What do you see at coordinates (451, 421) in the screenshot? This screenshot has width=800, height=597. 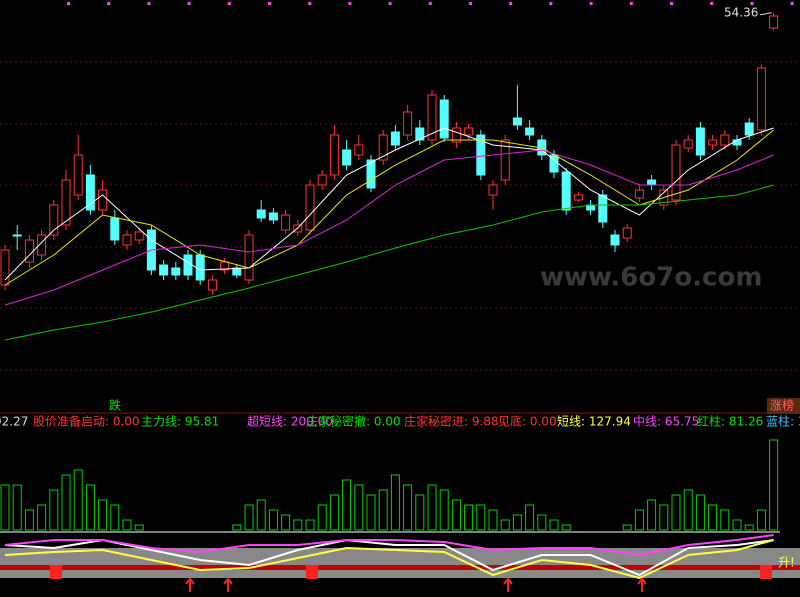 I see `indicator-label: 庄家秘密进: 9.88` at bounding box center [451, 421].